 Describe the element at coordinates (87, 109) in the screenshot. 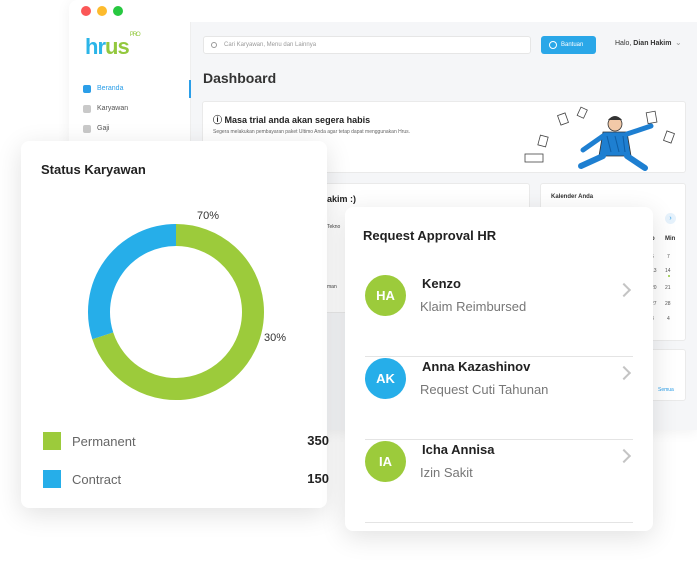

I see `users-icon` at that location.